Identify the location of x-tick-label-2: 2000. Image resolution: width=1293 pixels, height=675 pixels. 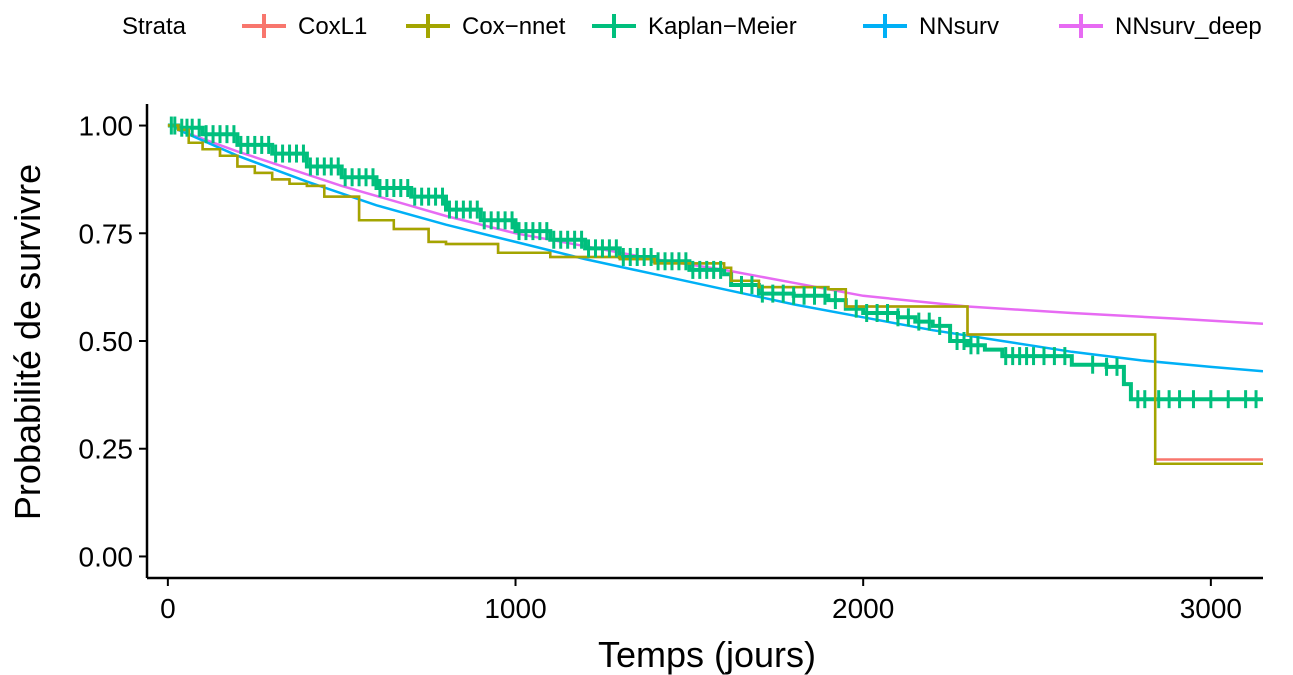
(863, 608).